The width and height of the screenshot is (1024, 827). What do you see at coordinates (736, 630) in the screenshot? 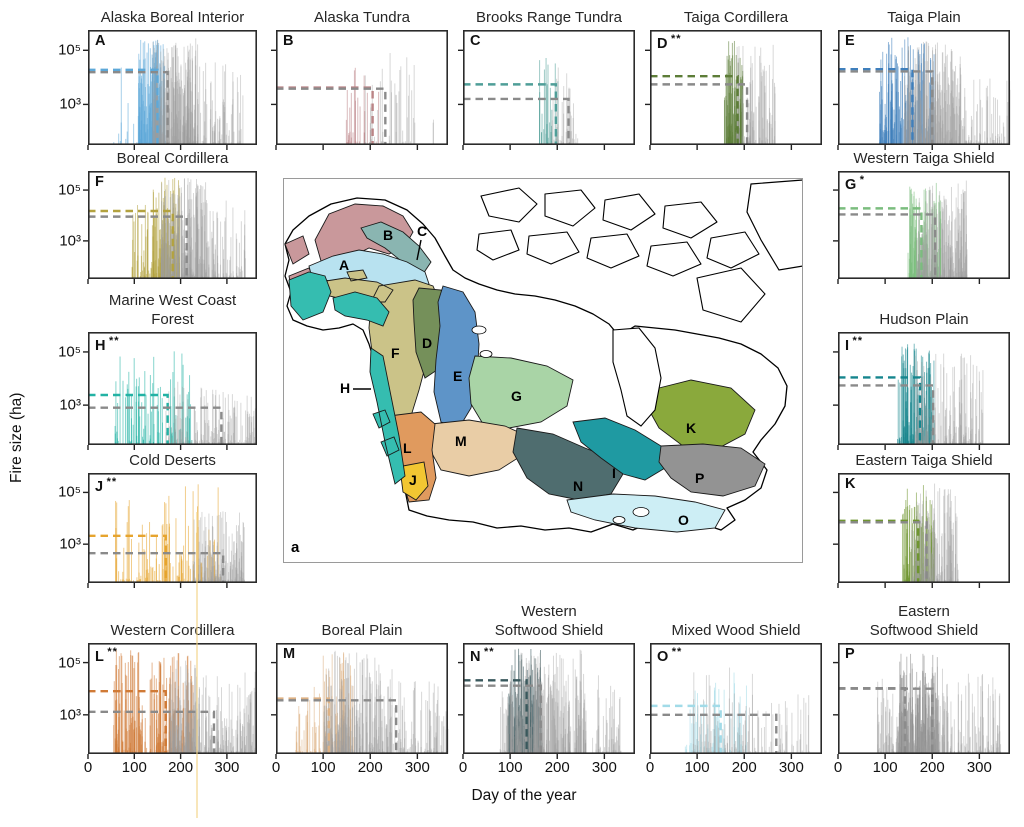
I see `panel-title-line: Mixed Wood Shield` at bounding box center [736, 630].